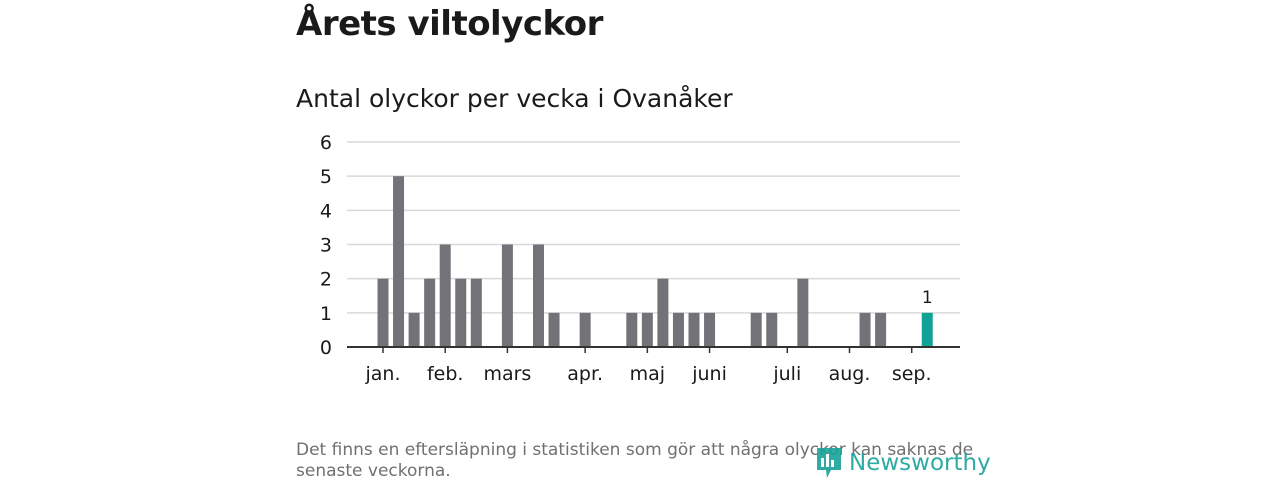  I want to click on highlight-bar, so click(927, 329).